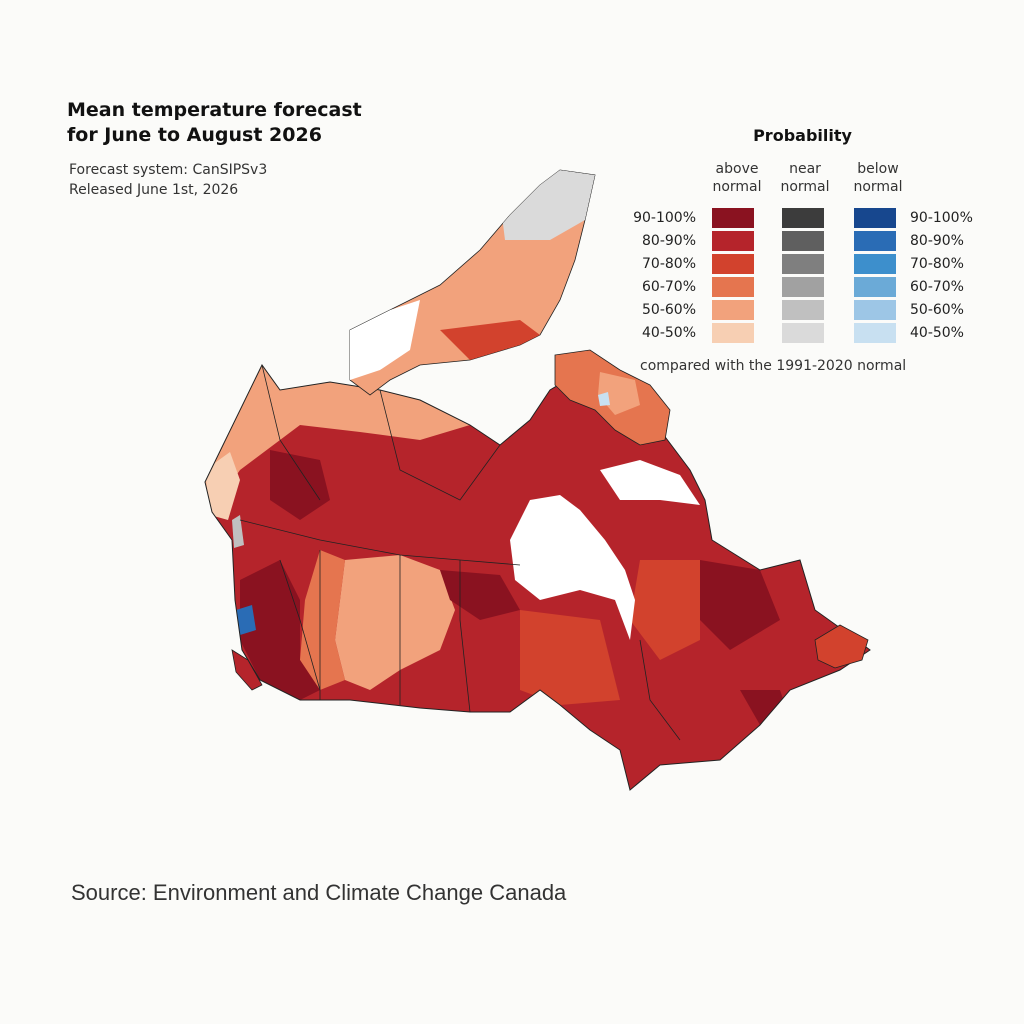 Image resolution: width=1024 pixels, height=1024 pixels. I want to click on range-label-right: 40-50%, so click(937, 333).